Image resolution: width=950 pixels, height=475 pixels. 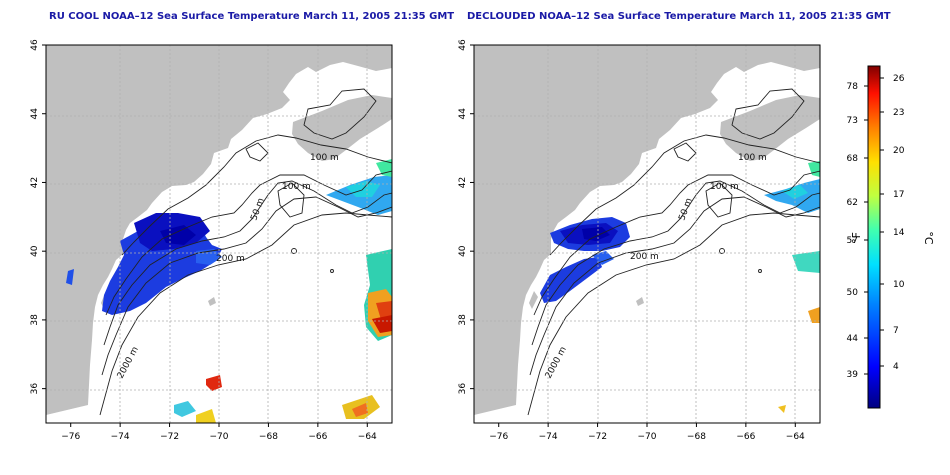 What do you see at coordinates (899, 151) in the screenshot?
I see `celsius-tick-label: 20` at bounding box center [899, 151].